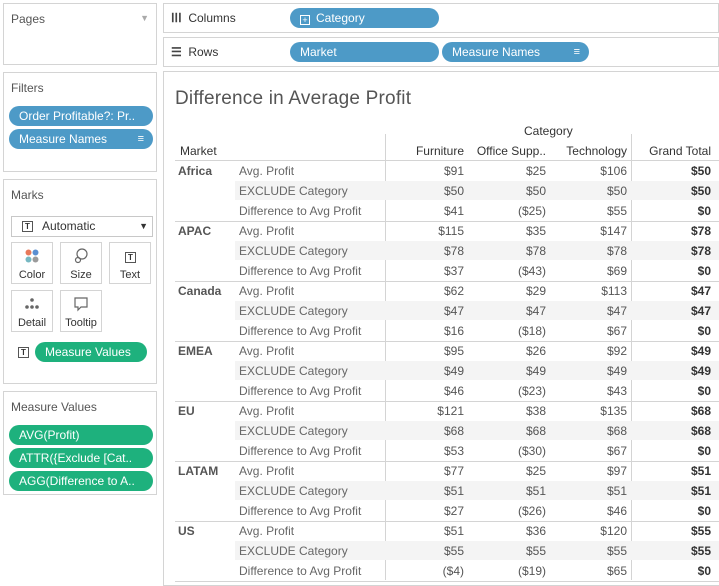 The width and height of the screenshot is (719, 586). What do you see at coordinates (535, 291) in the screenshot?
I see `value-cell: $29` at bounding box center [535, 291].